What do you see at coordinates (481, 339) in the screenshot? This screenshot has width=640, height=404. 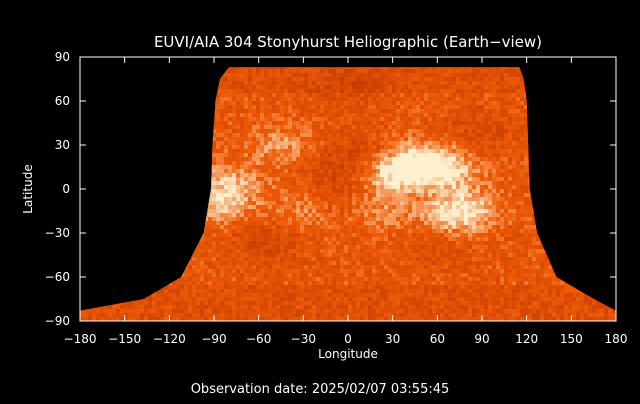 I see `x-tick-label: 90` at bounding box center [481, 339].